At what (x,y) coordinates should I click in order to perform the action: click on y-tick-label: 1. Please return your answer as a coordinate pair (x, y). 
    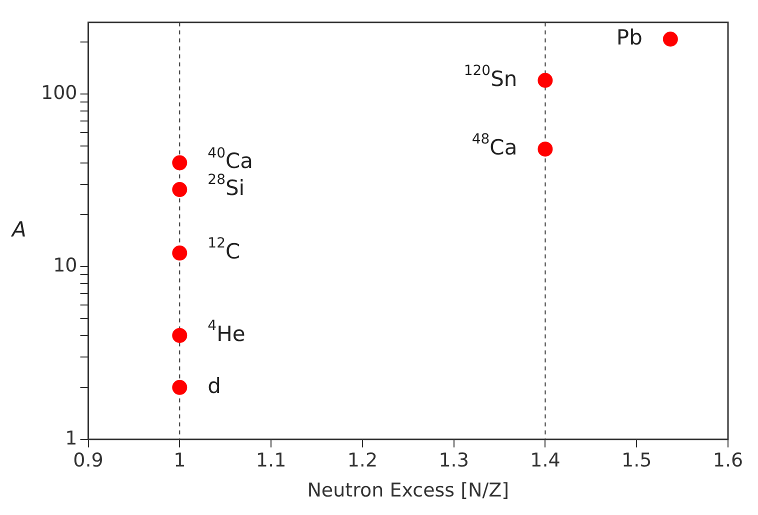
    Looking at the image, I should click on (71, 438).